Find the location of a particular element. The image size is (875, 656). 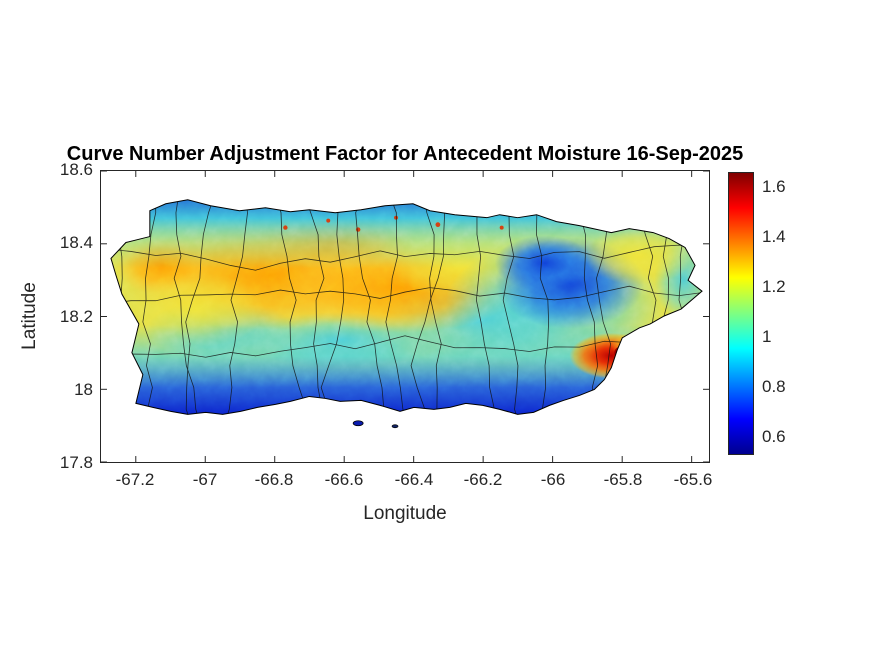

colorbar-tick-label: 1.4 is located at coordinates (774, 236).